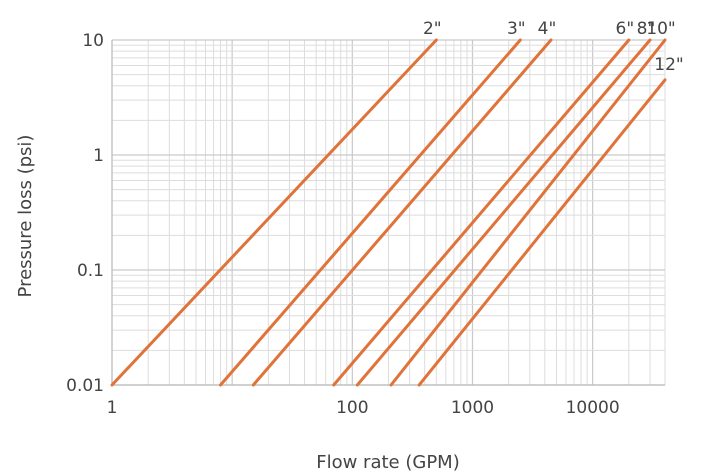 This screenshot has width=712, height=475. Describe the element at coordinates (93, 41) in the screenshot. I see `y-tick-label: 10` at that location.